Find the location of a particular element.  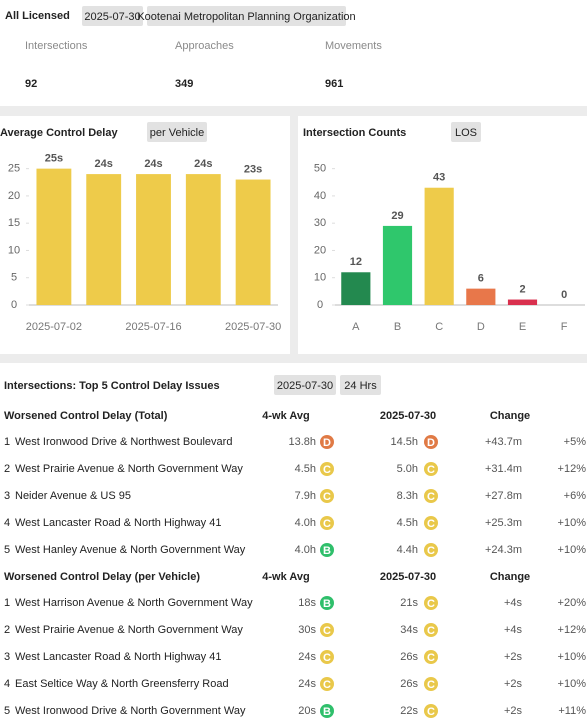

kpi-value: 92 is located at coordinates (31, 84).